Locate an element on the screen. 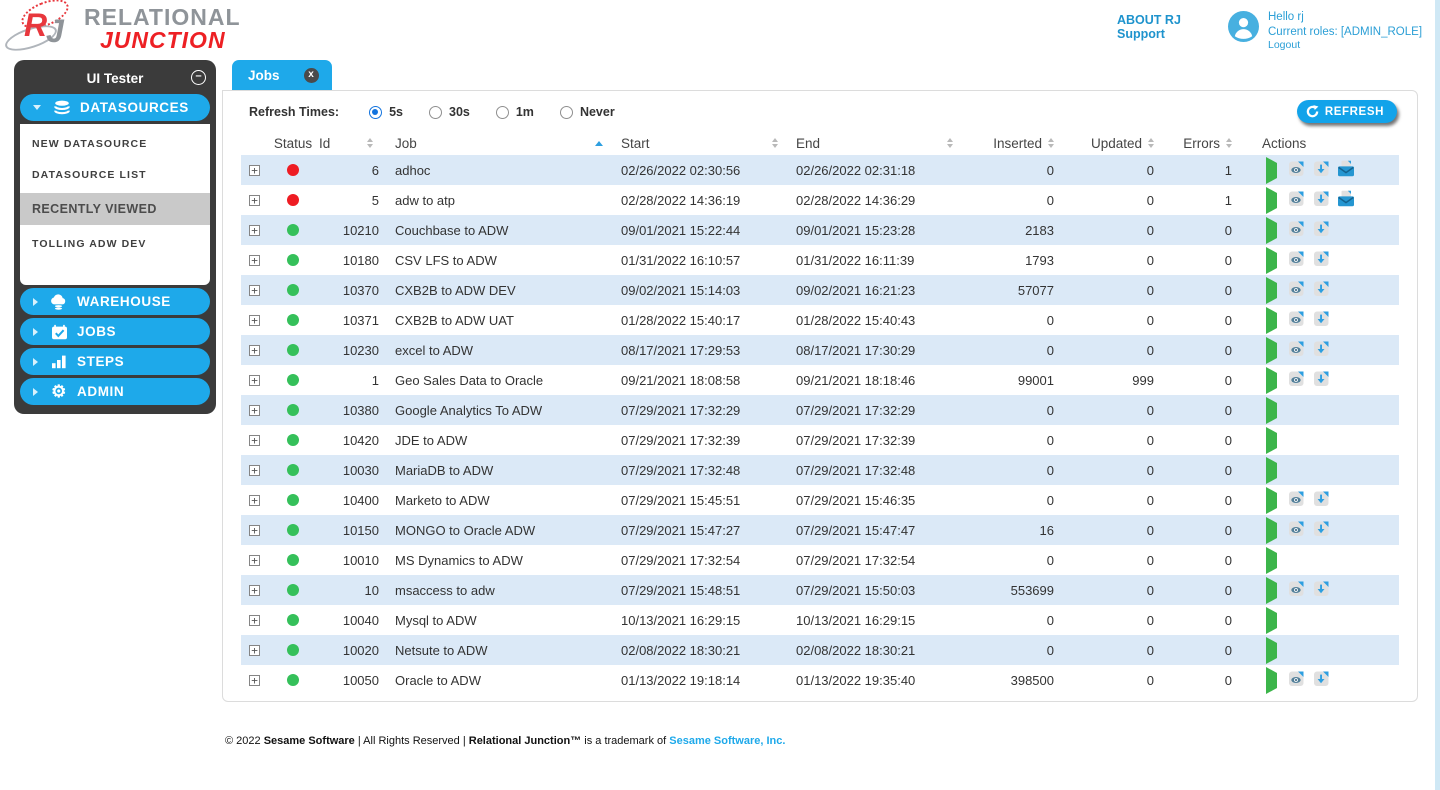 This screenshot has height=790, width=1440. sidebar-collapse-button: – is located at coordinates (198, 77).